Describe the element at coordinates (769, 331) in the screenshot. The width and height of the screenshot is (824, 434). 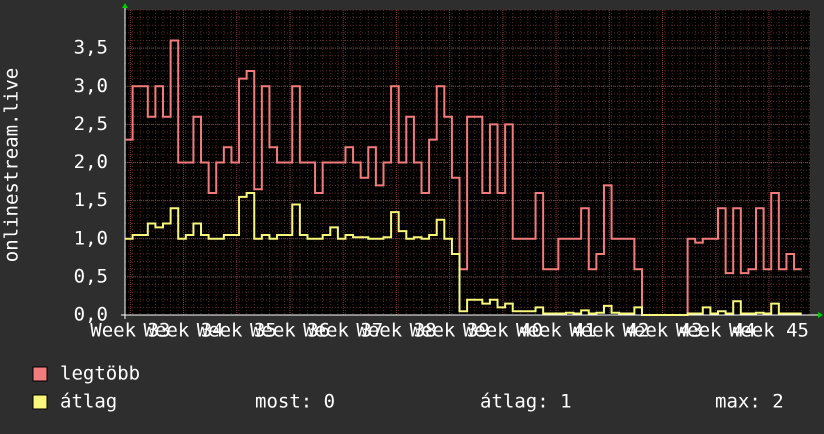
I see `x-tick-label: Week 45` at that location.